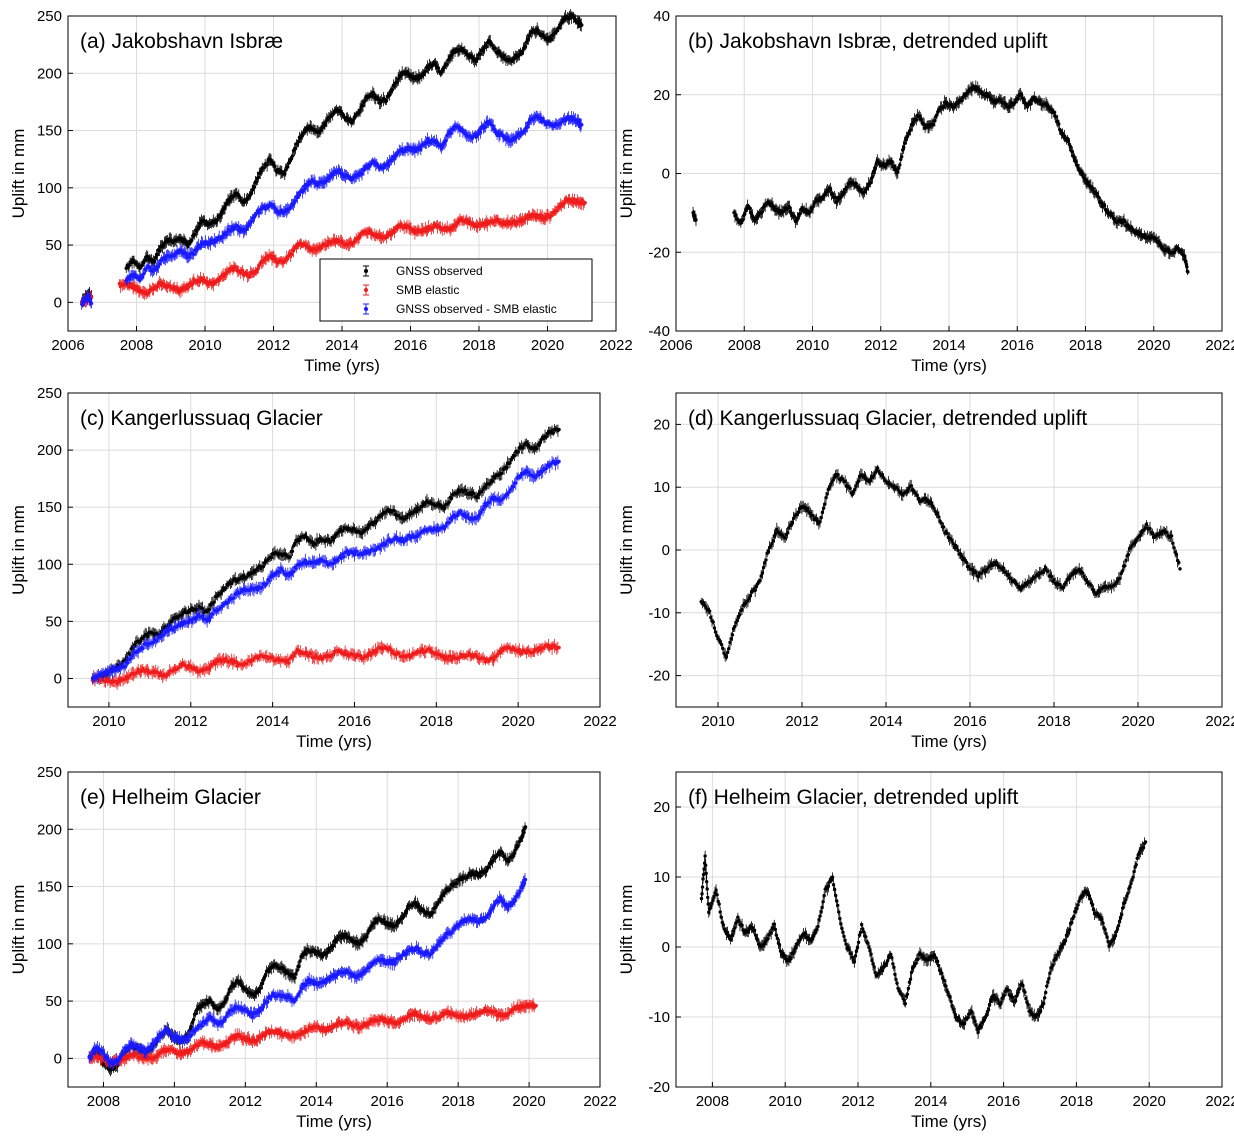 The height and width of the screenshot is (1137, 1234). I want to click on plot-area, so click(334, 550).